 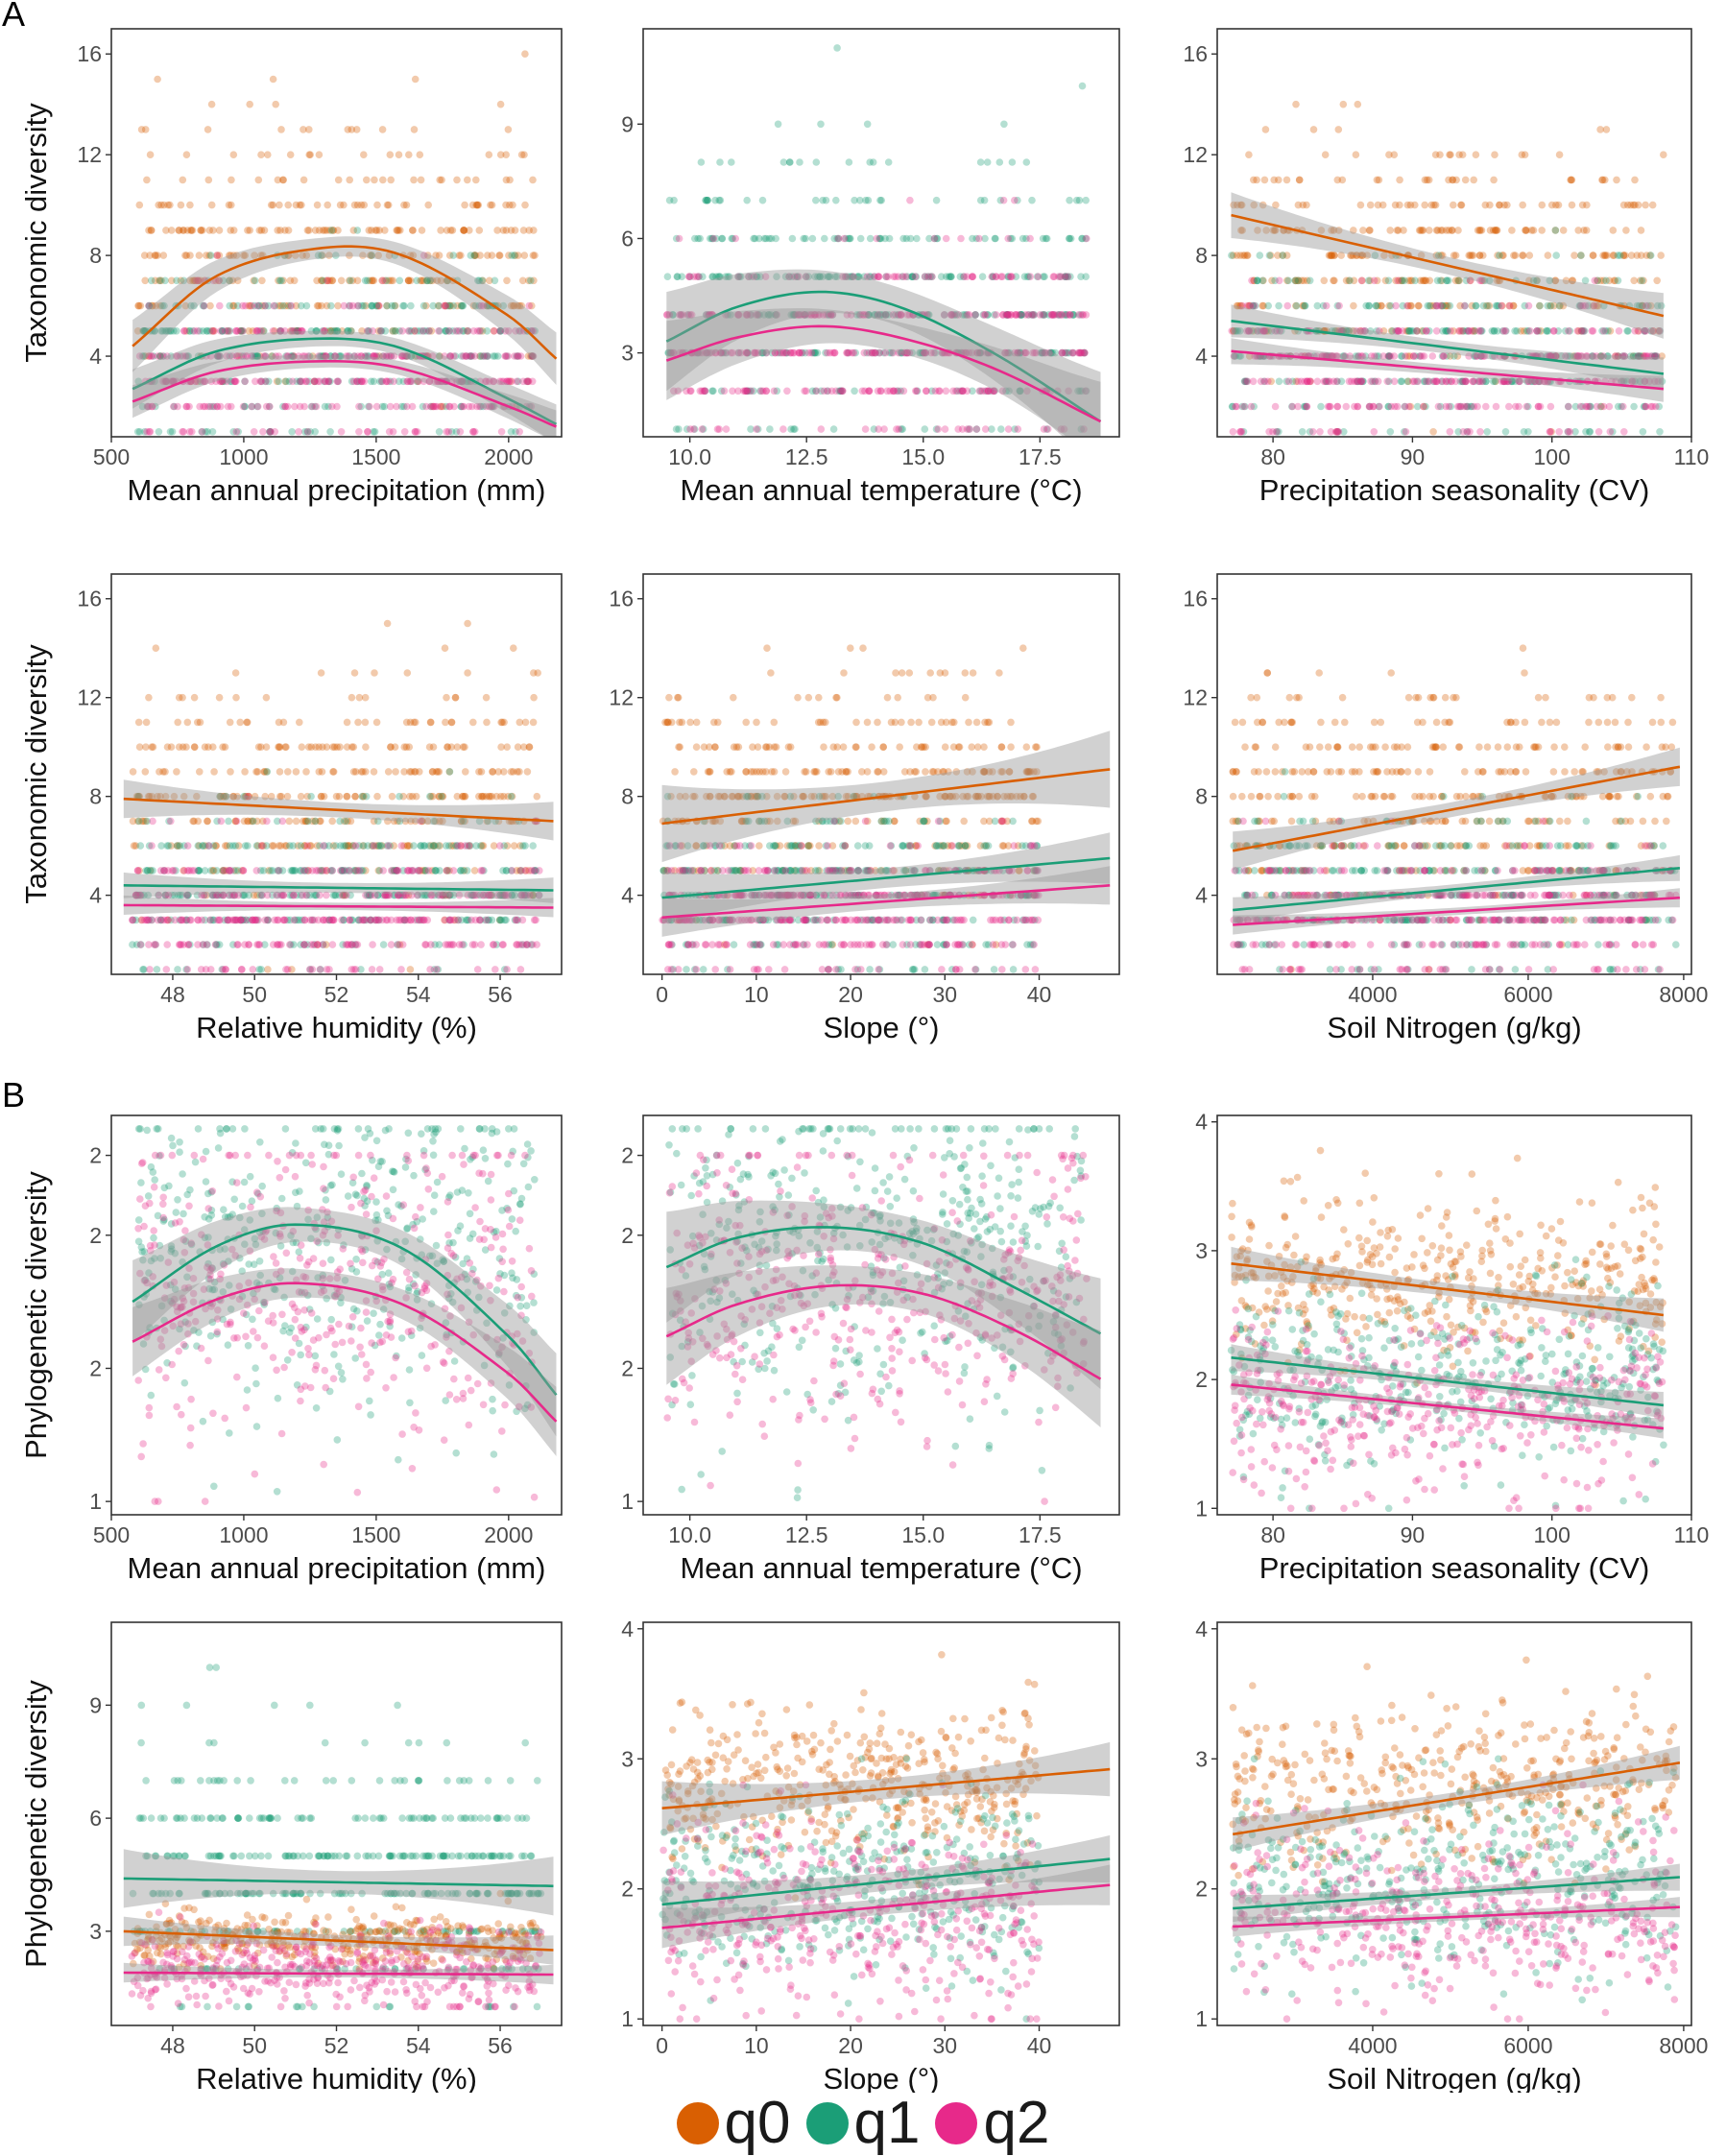 What do you see at coordinates (627, 238) in the screenshot?
I see `y-tick-label: 6` at bounding box center [627, 238].